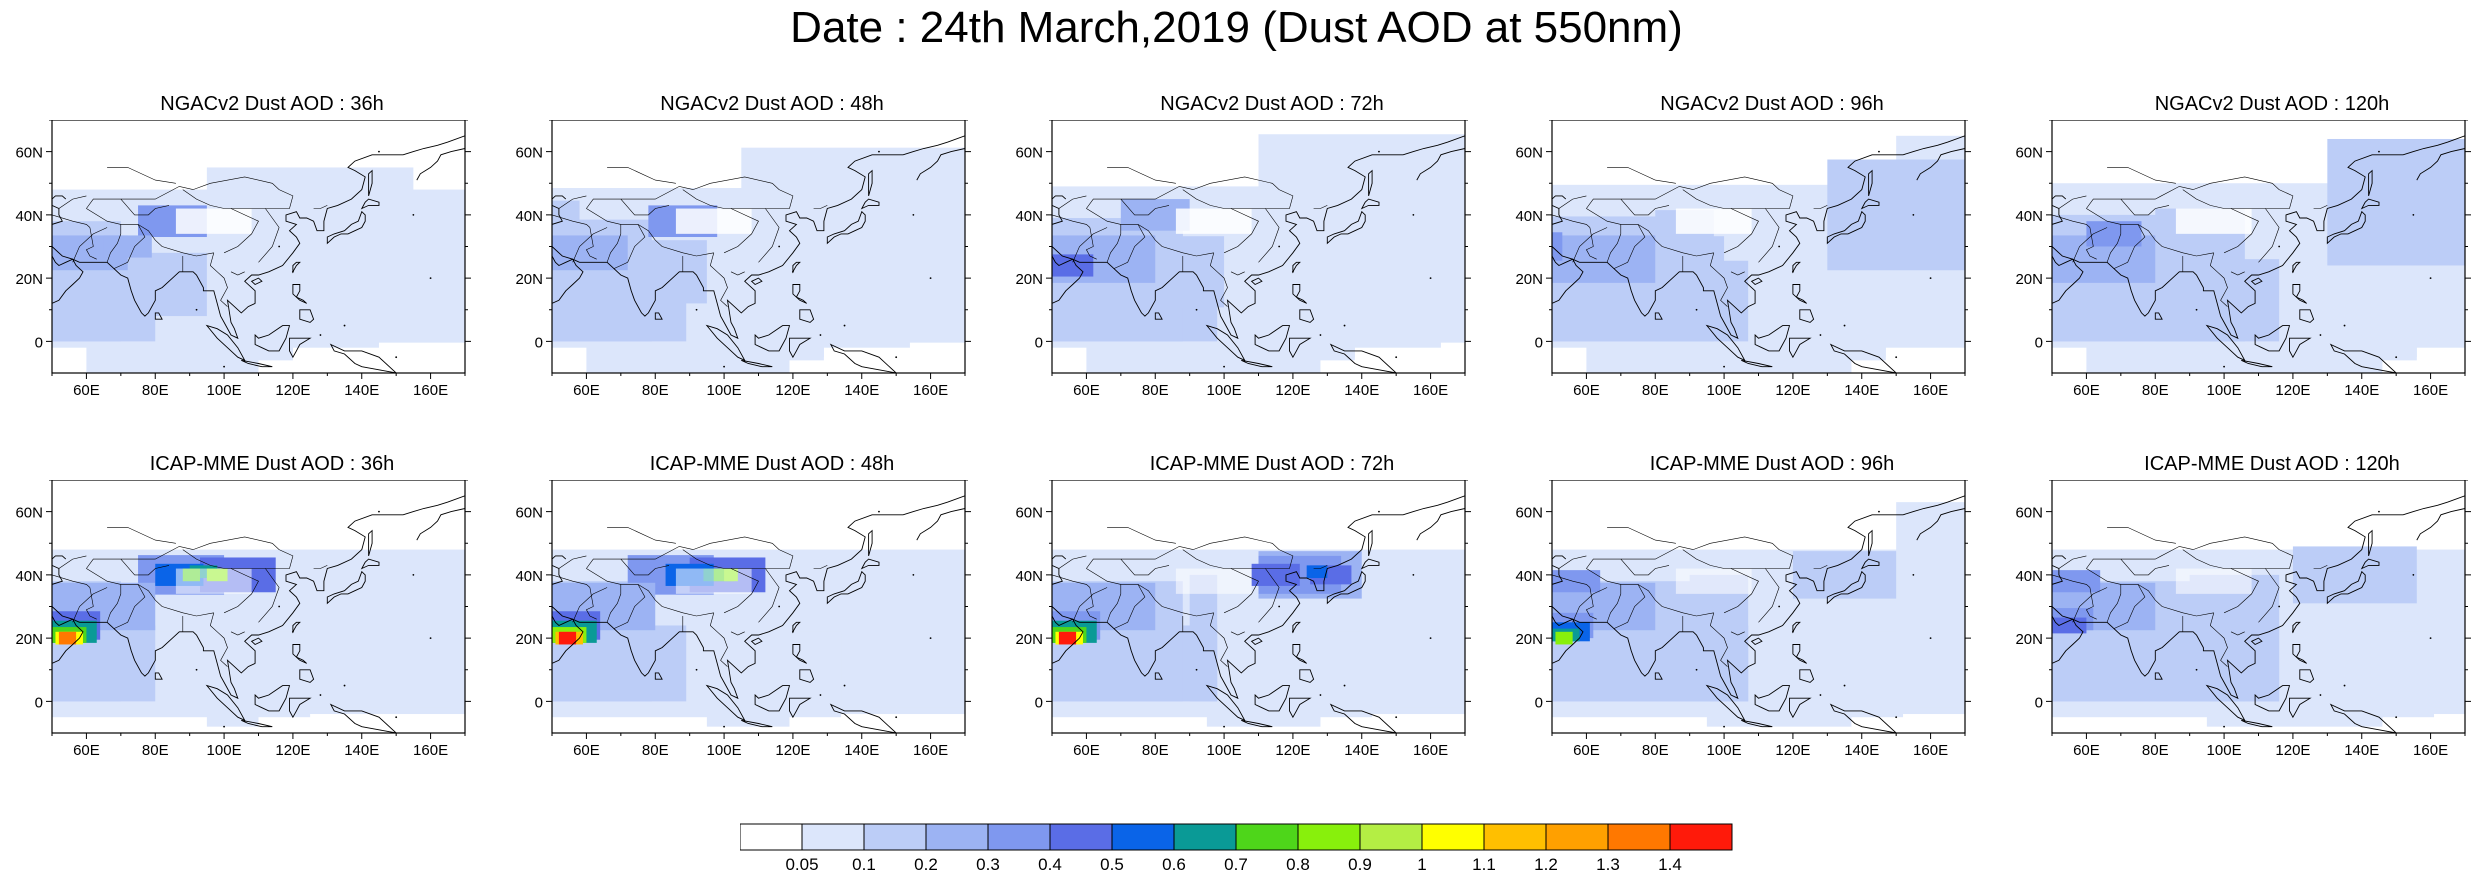 This screenshot has width=2473, height=874. I want to click on colorbar-label: 0.05, so click(801, 863).